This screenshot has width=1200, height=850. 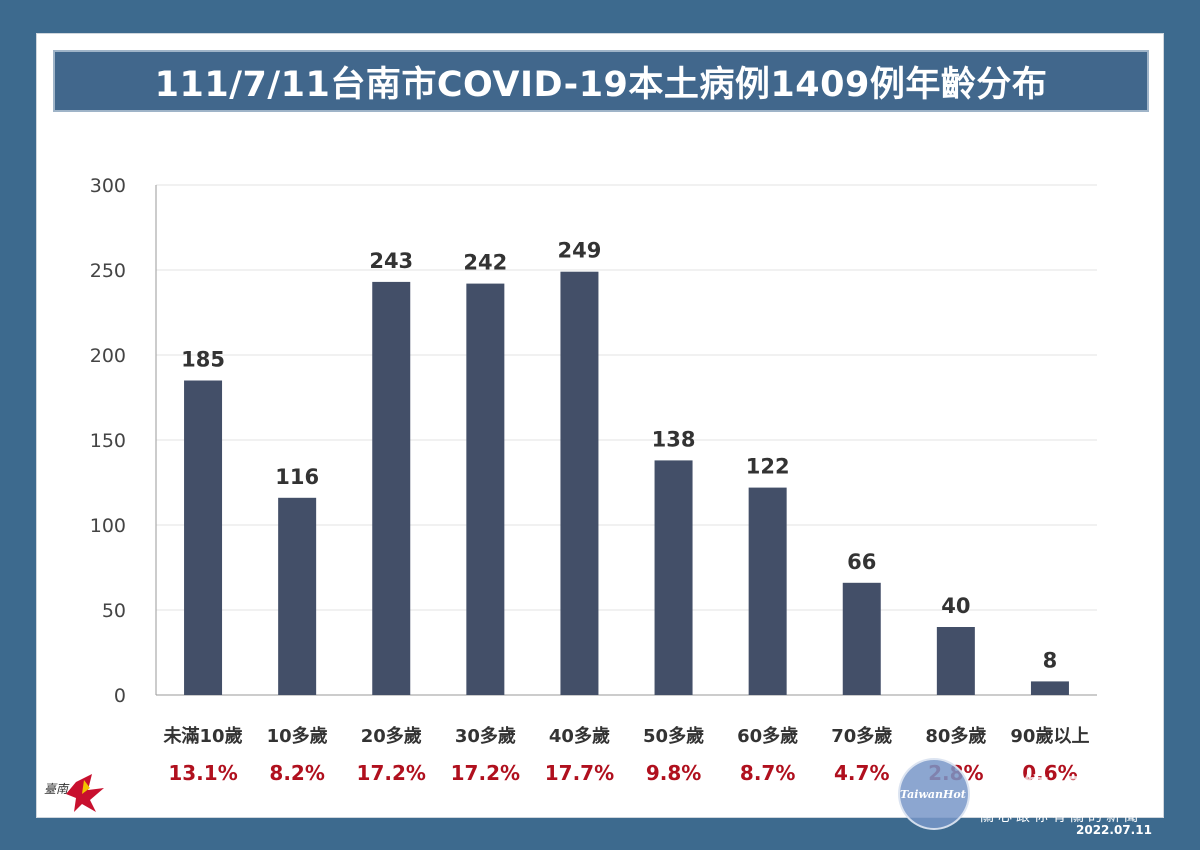 I want to click on data-label: 249, so click(x=580, y=251).